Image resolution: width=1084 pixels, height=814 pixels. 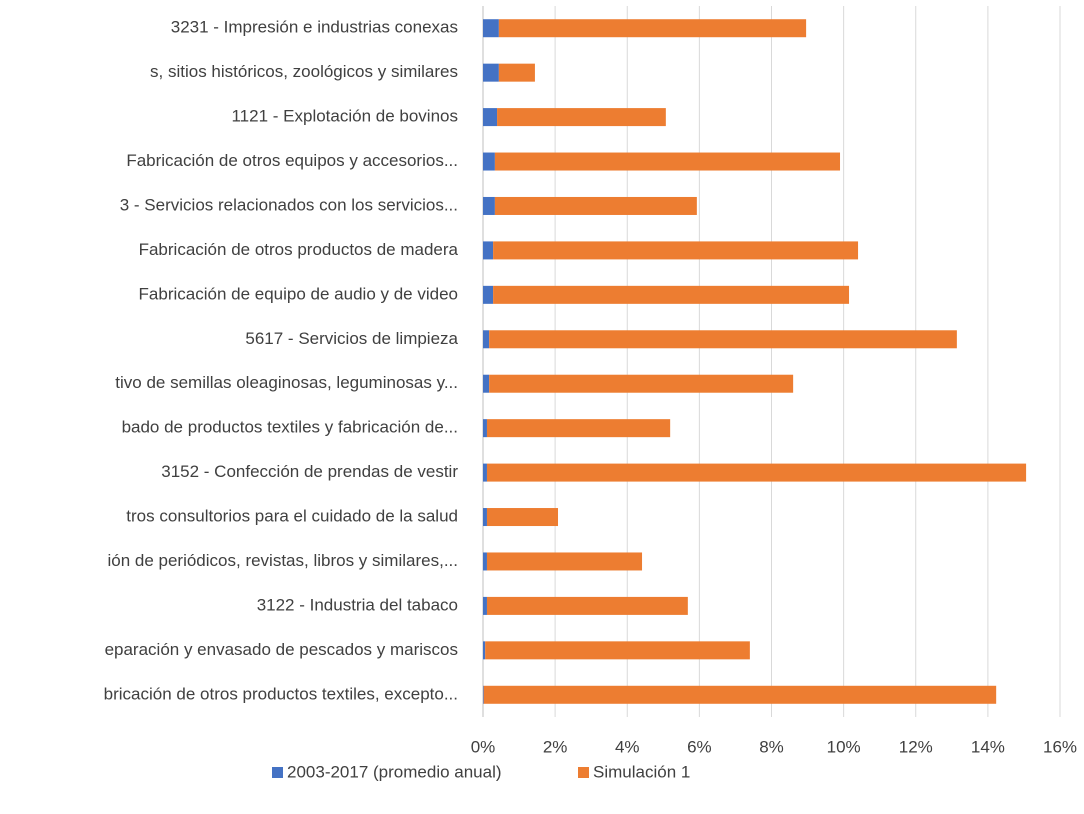 What do you see at coordinates (627, 746) in the screenshot?
I see `x-tick-label: 4%` at bounding box center [627, 746].